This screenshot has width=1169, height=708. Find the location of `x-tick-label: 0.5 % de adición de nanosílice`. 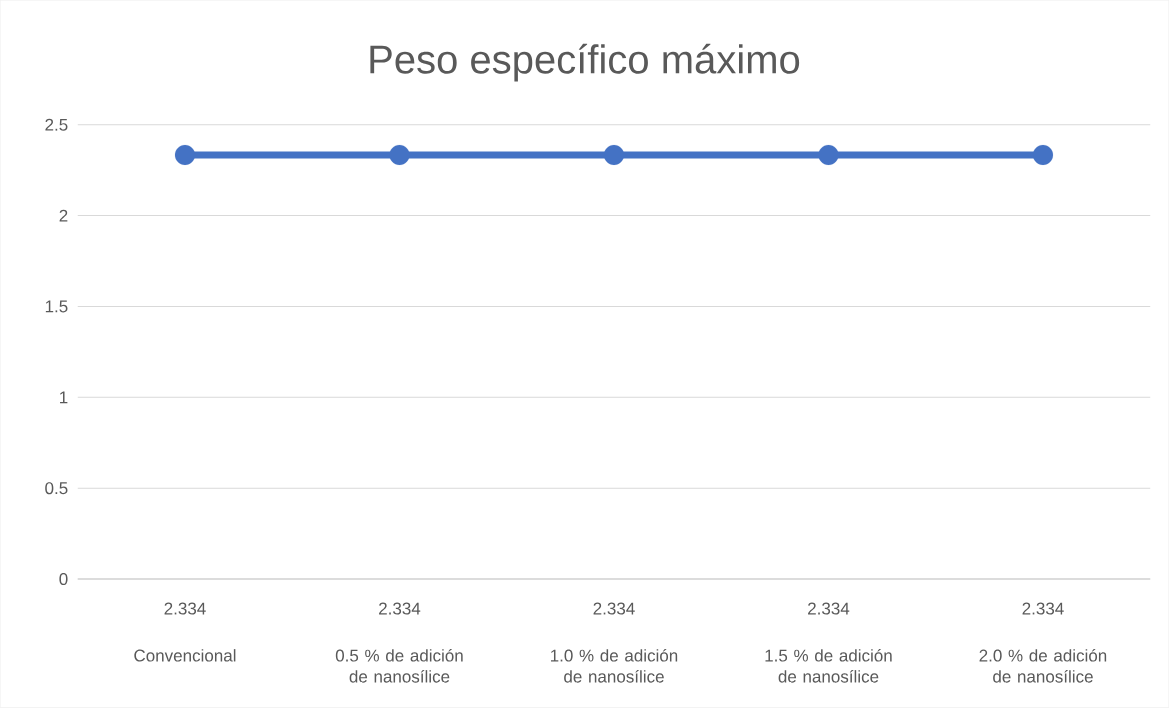

x-tick-label: 0.5 % de adición de nanosílice is located at coordinates (399, 666).